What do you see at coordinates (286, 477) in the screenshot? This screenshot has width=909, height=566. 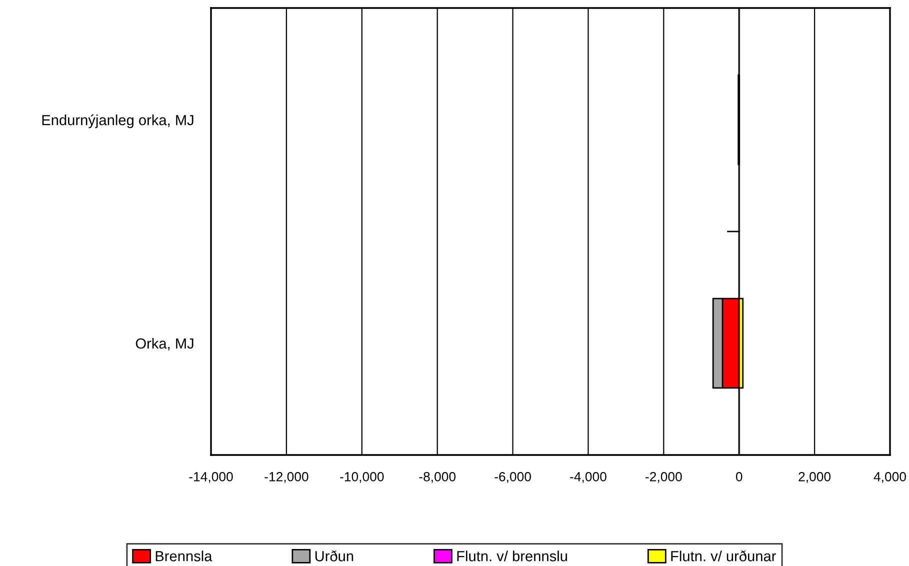 I see `x-tick-label: -12,000` at bounding box center [286, 477].